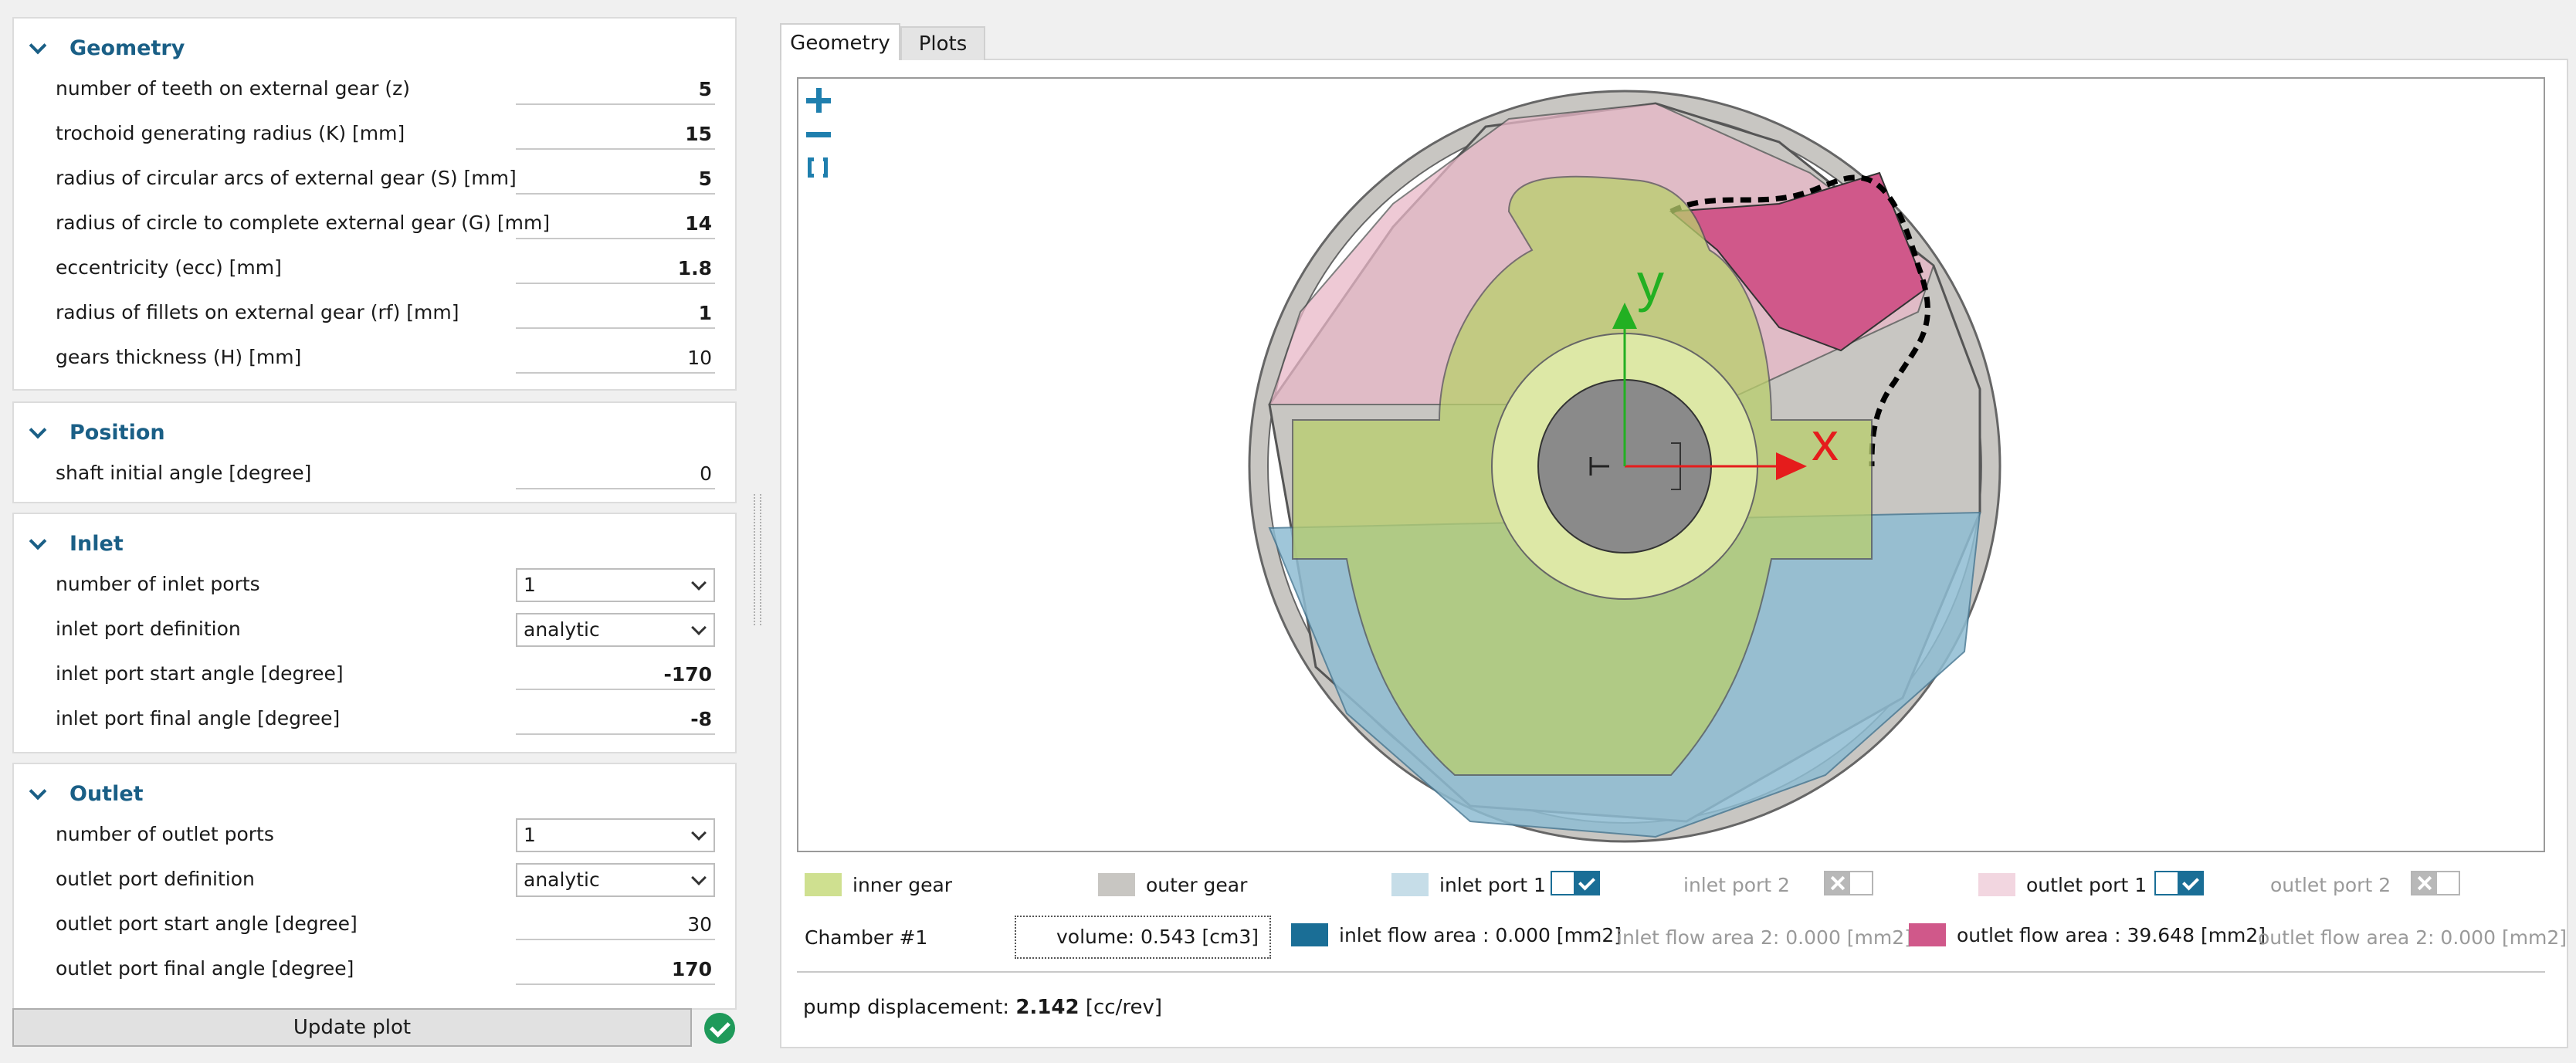  What do you see at coordinates (2330, 885) in the screenshot?
I see `legend-outlet-port-2: outlet port 2` at bounding box center [2330, 885].